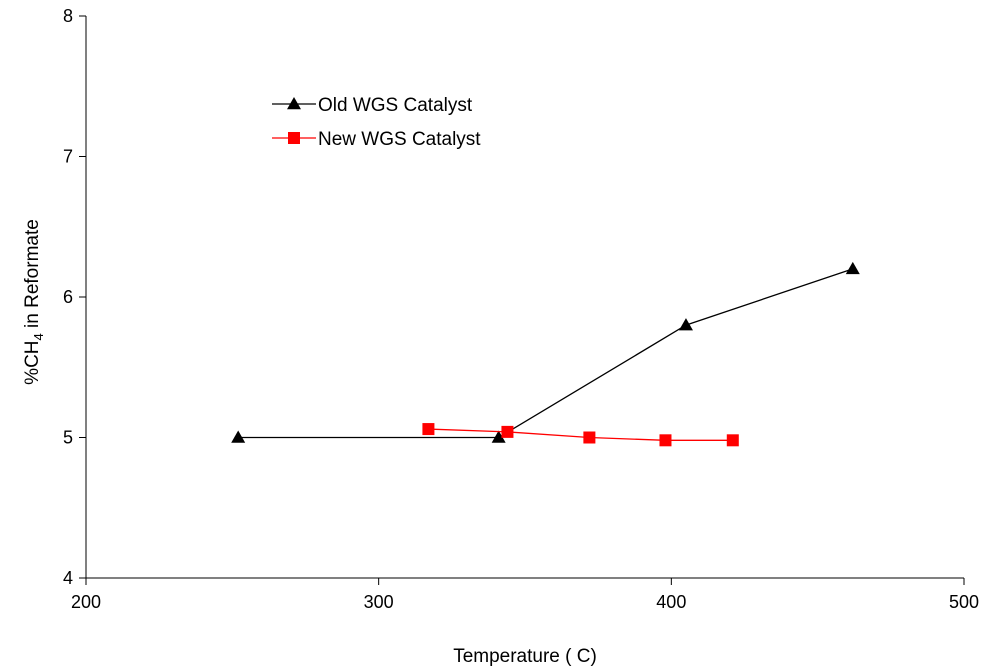 The width and height of the screenshot is (1003, 669). I want to click on y-tick-label: 6, so click(68, 297).